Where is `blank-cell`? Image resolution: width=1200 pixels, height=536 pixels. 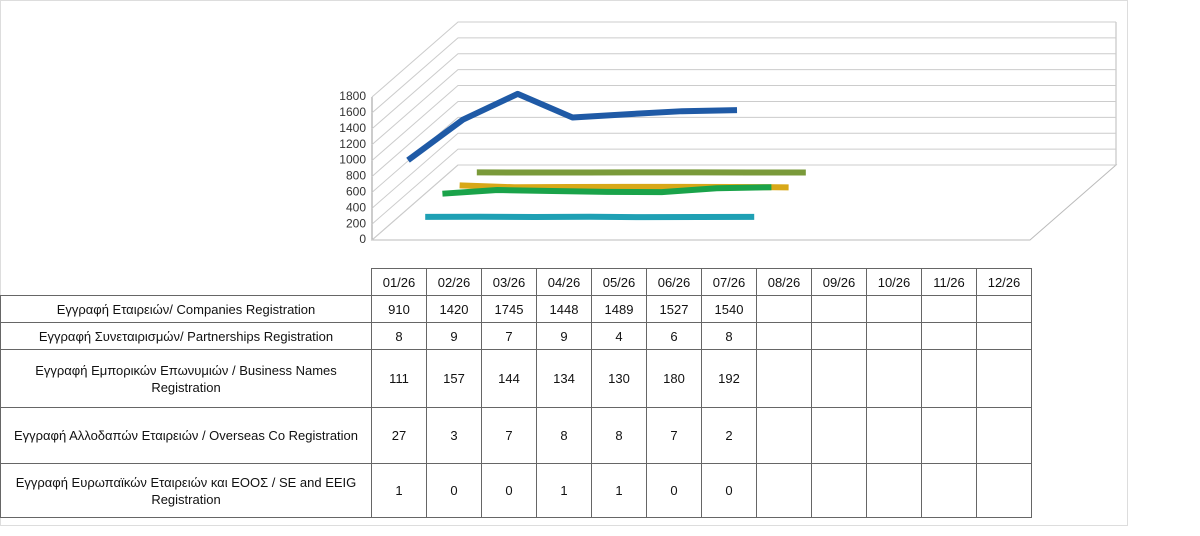 blank-cell is located at coordinates (186, 282).